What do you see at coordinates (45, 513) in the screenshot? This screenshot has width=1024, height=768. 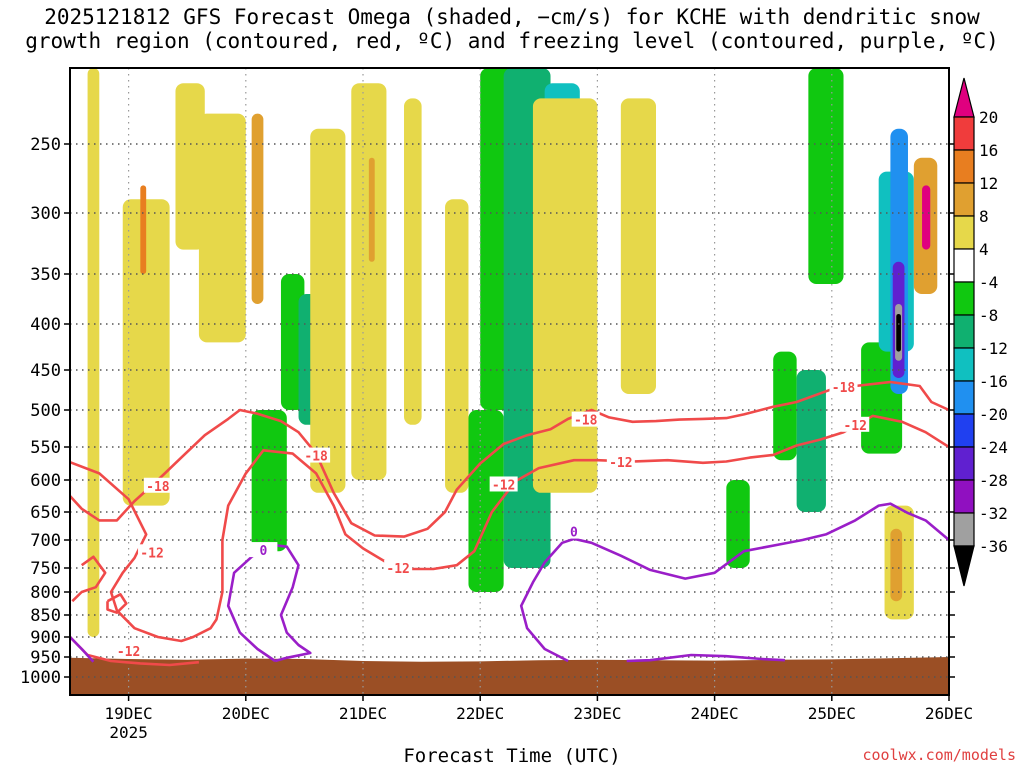 I see `y-tick-label: 650` at bounding box center [45, 513].